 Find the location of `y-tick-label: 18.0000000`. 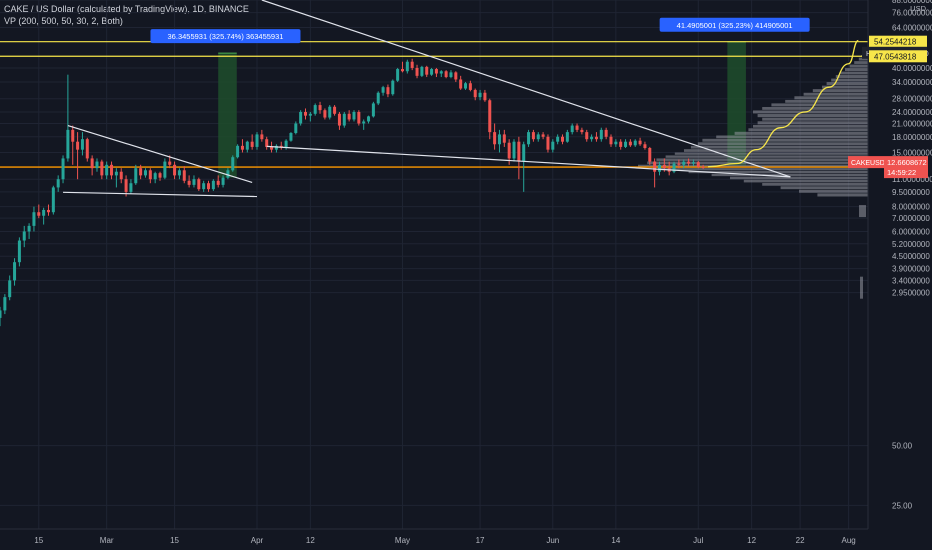

y-tick-label: 18.0000000 is located at coordinates (912, 137).